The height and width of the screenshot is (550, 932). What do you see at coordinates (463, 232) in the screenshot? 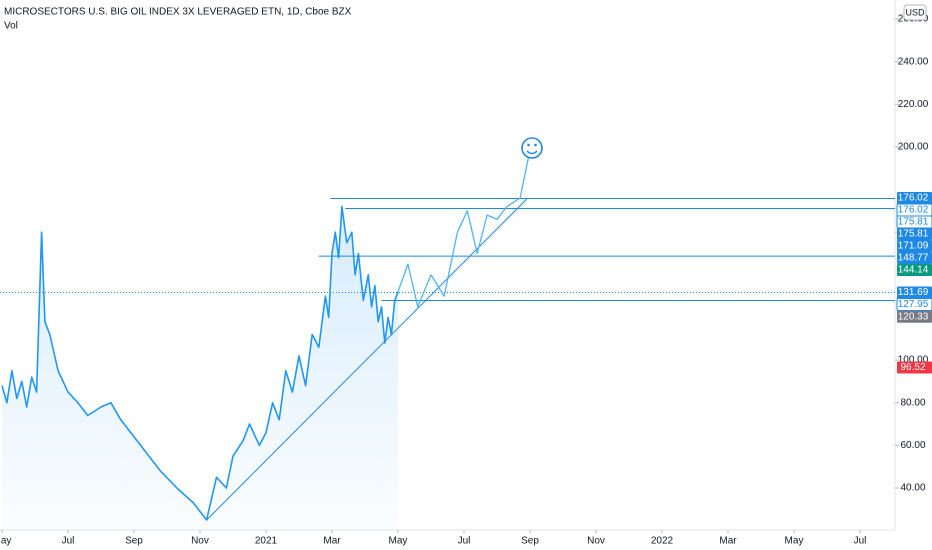
I see `projection-path` at bounding box center [463, 232].